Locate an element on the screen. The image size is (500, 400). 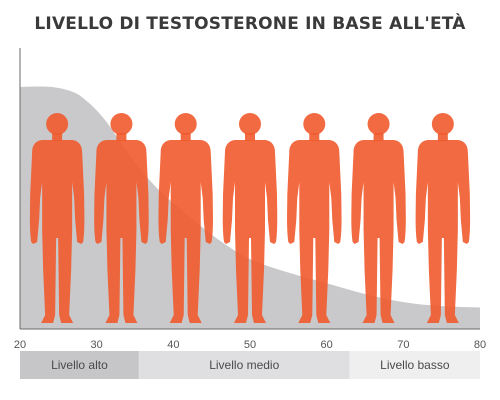
x-tick-label: 50 is located at coordinates (250, 345).